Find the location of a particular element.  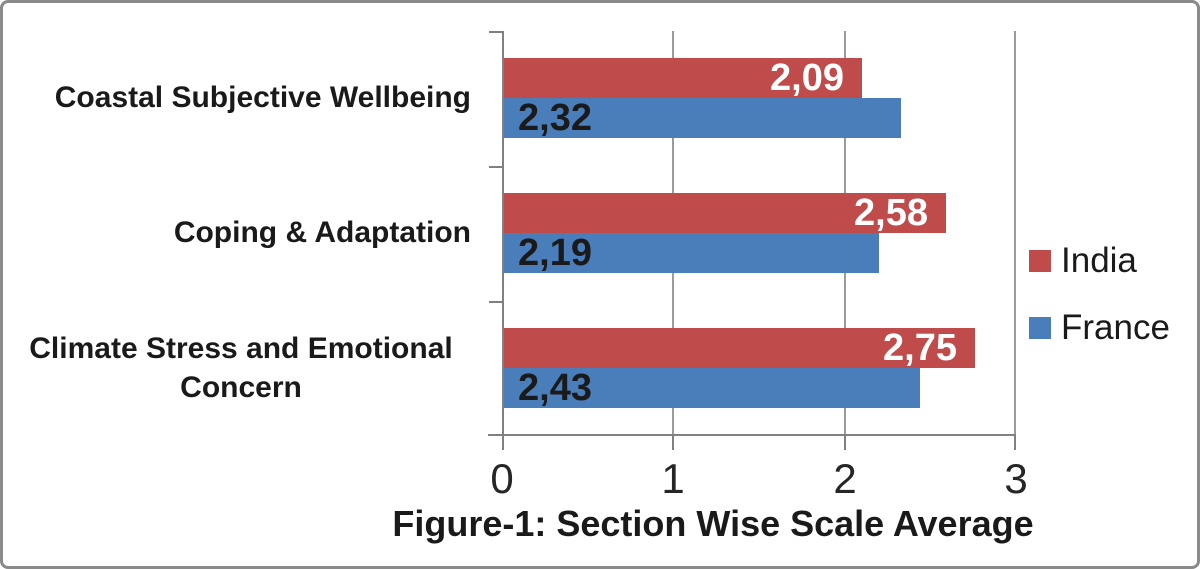

y-axis-line is located at coordinates (503, 233).